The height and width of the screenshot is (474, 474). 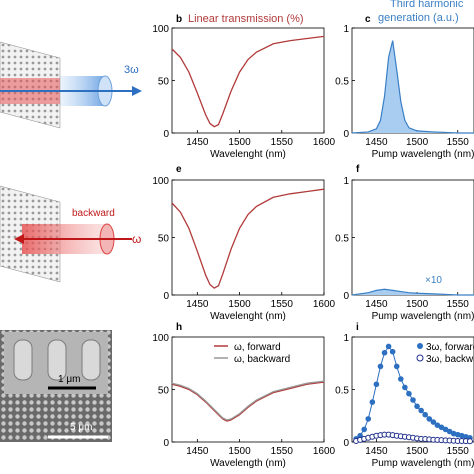 What do you see at coordinates (179, 327) in the screenshot?
I see `panel-letter-h: h` at bounding box center [179, 327].